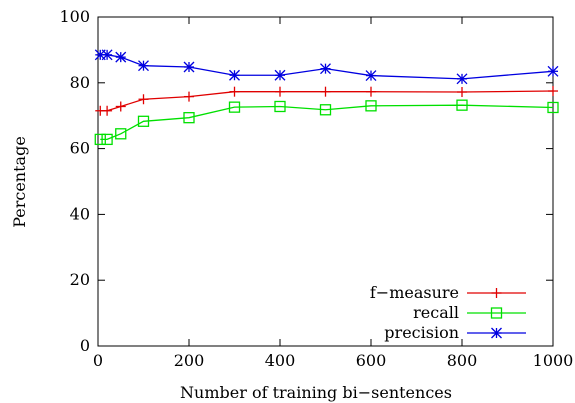 Image resolution: width=575 pixels, height=403 pixels. I want to click on y-axis-title: Percentage, so click(19, 182).